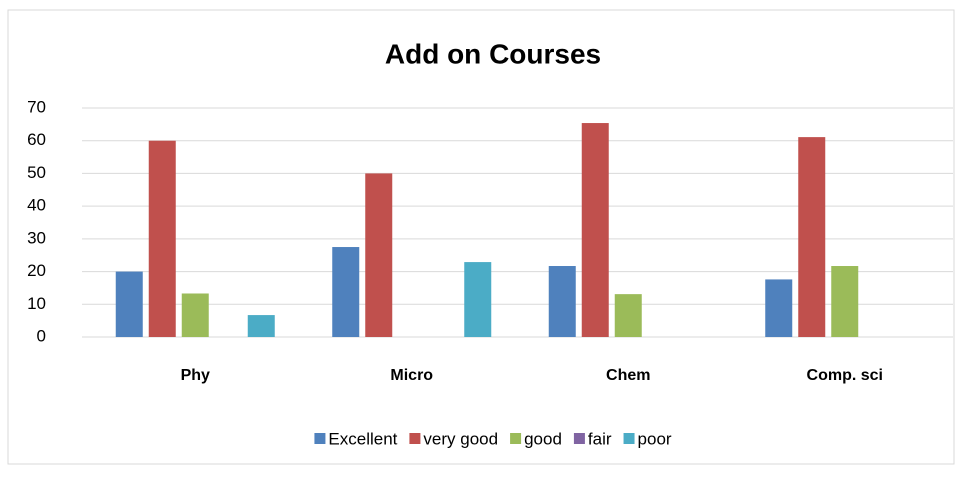 The image size is (967, 479). What do you see at coordinates (362, 438) in the screenshot?
I see `legend-label: Excellent` at bounding box center [362, 438].